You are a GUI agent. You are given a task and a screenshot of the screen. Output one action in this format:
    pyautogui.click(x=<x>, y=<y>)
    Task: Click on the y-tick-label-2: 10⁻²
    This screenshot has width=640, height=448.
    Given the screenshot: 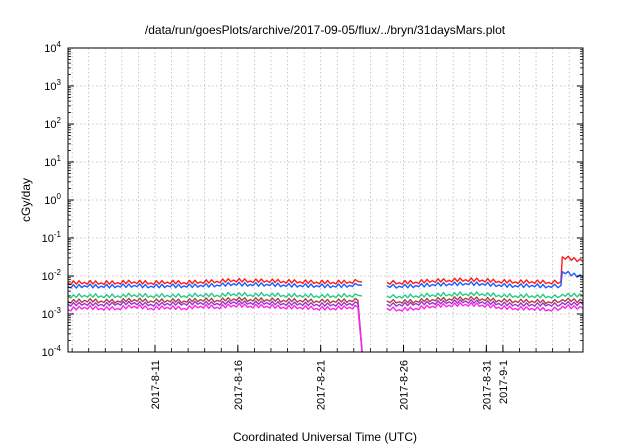 What is the action you would take?
    pyautogui.click(x=52, y=275)
    